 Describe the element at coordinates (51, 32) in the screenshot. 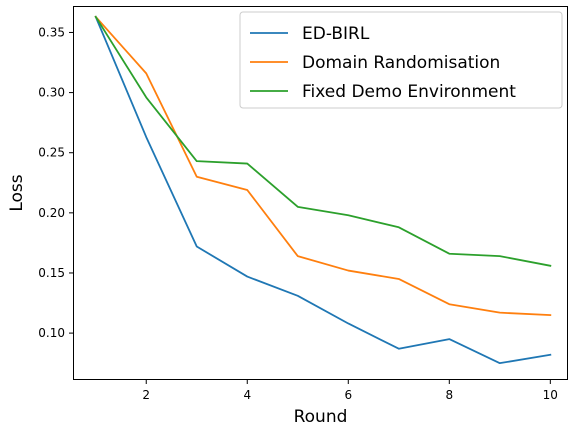

I see `y-tick-label: 0.35` at that location.